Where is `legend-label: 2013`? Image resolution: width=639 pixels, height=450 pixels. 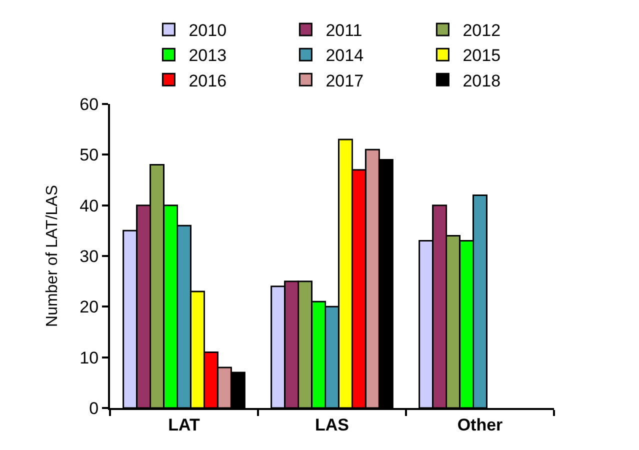
legend-label: 2013 is located at coordinates (207, 56).